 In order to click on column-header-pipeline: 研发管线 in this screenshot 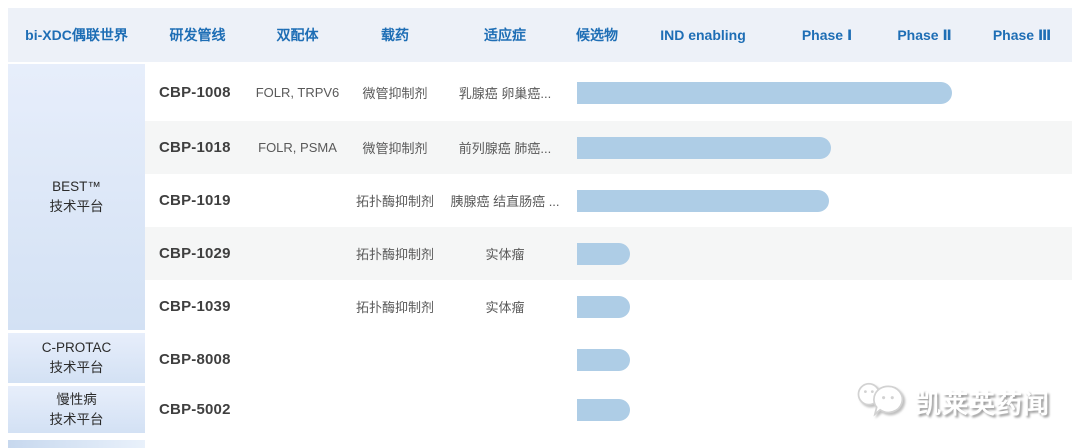, I will do `click(197, 35)`.